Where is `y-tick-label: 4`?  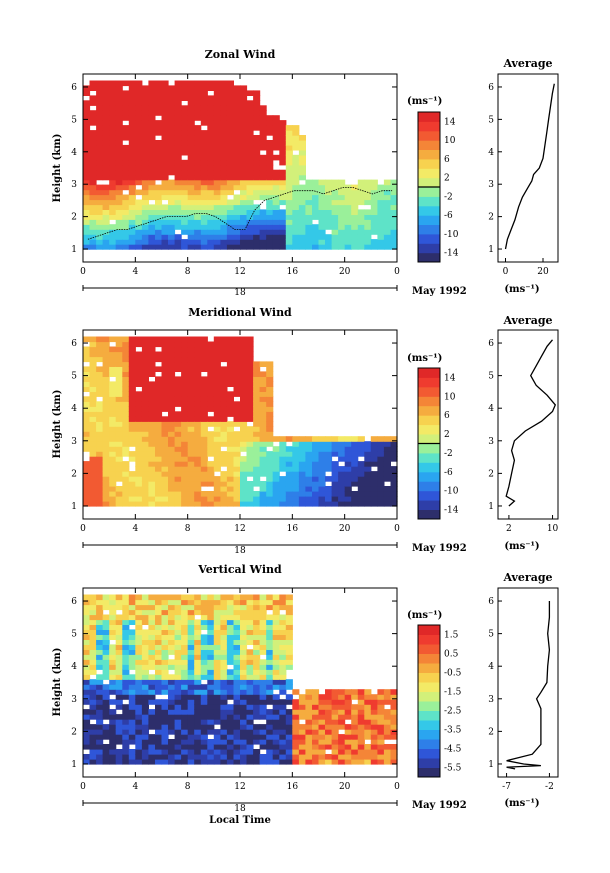
y-tick-label: 4 is located at coordinates (74, 667).